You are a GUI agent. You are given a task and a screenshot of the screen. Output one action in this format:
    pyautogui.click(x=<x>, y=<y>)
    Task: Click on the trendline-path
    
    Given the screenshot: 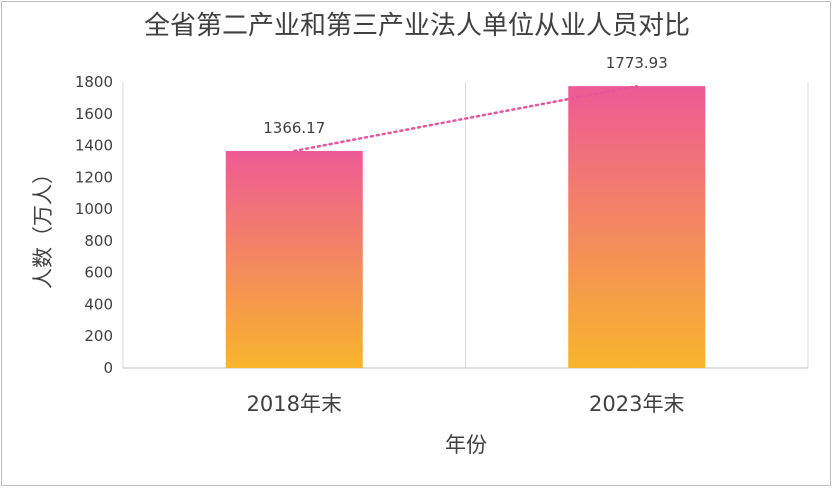 What is the action you would take?
    pyautogui.click(x=465, y=118)
    